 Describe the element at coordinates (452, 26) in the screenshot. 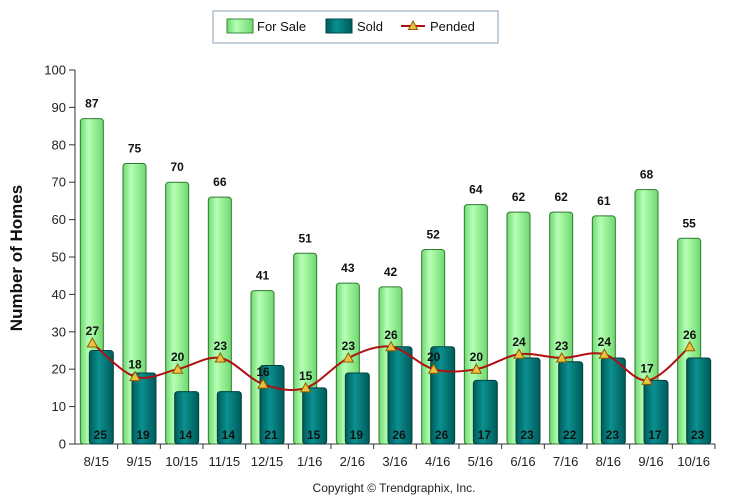

I see `legend-label-pended: Pended` at that location.